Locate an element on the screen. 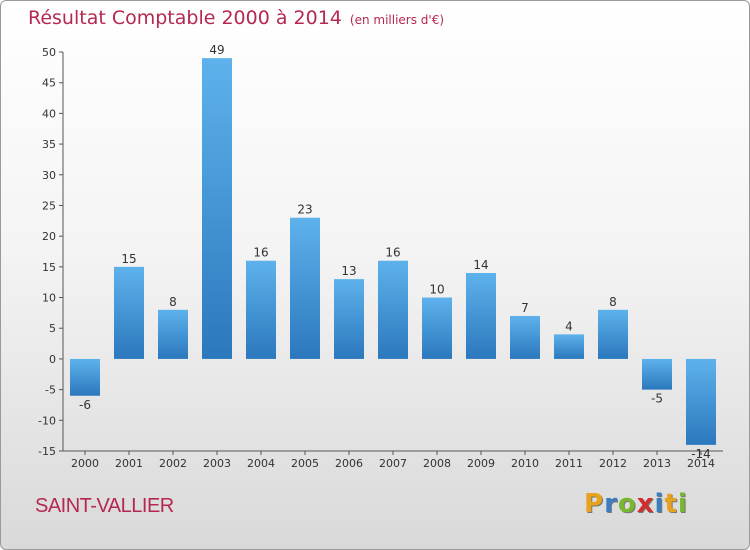 This screenshot has height=550, width=750. x-tick-label: 2000 is located at coordinates (85, 463).